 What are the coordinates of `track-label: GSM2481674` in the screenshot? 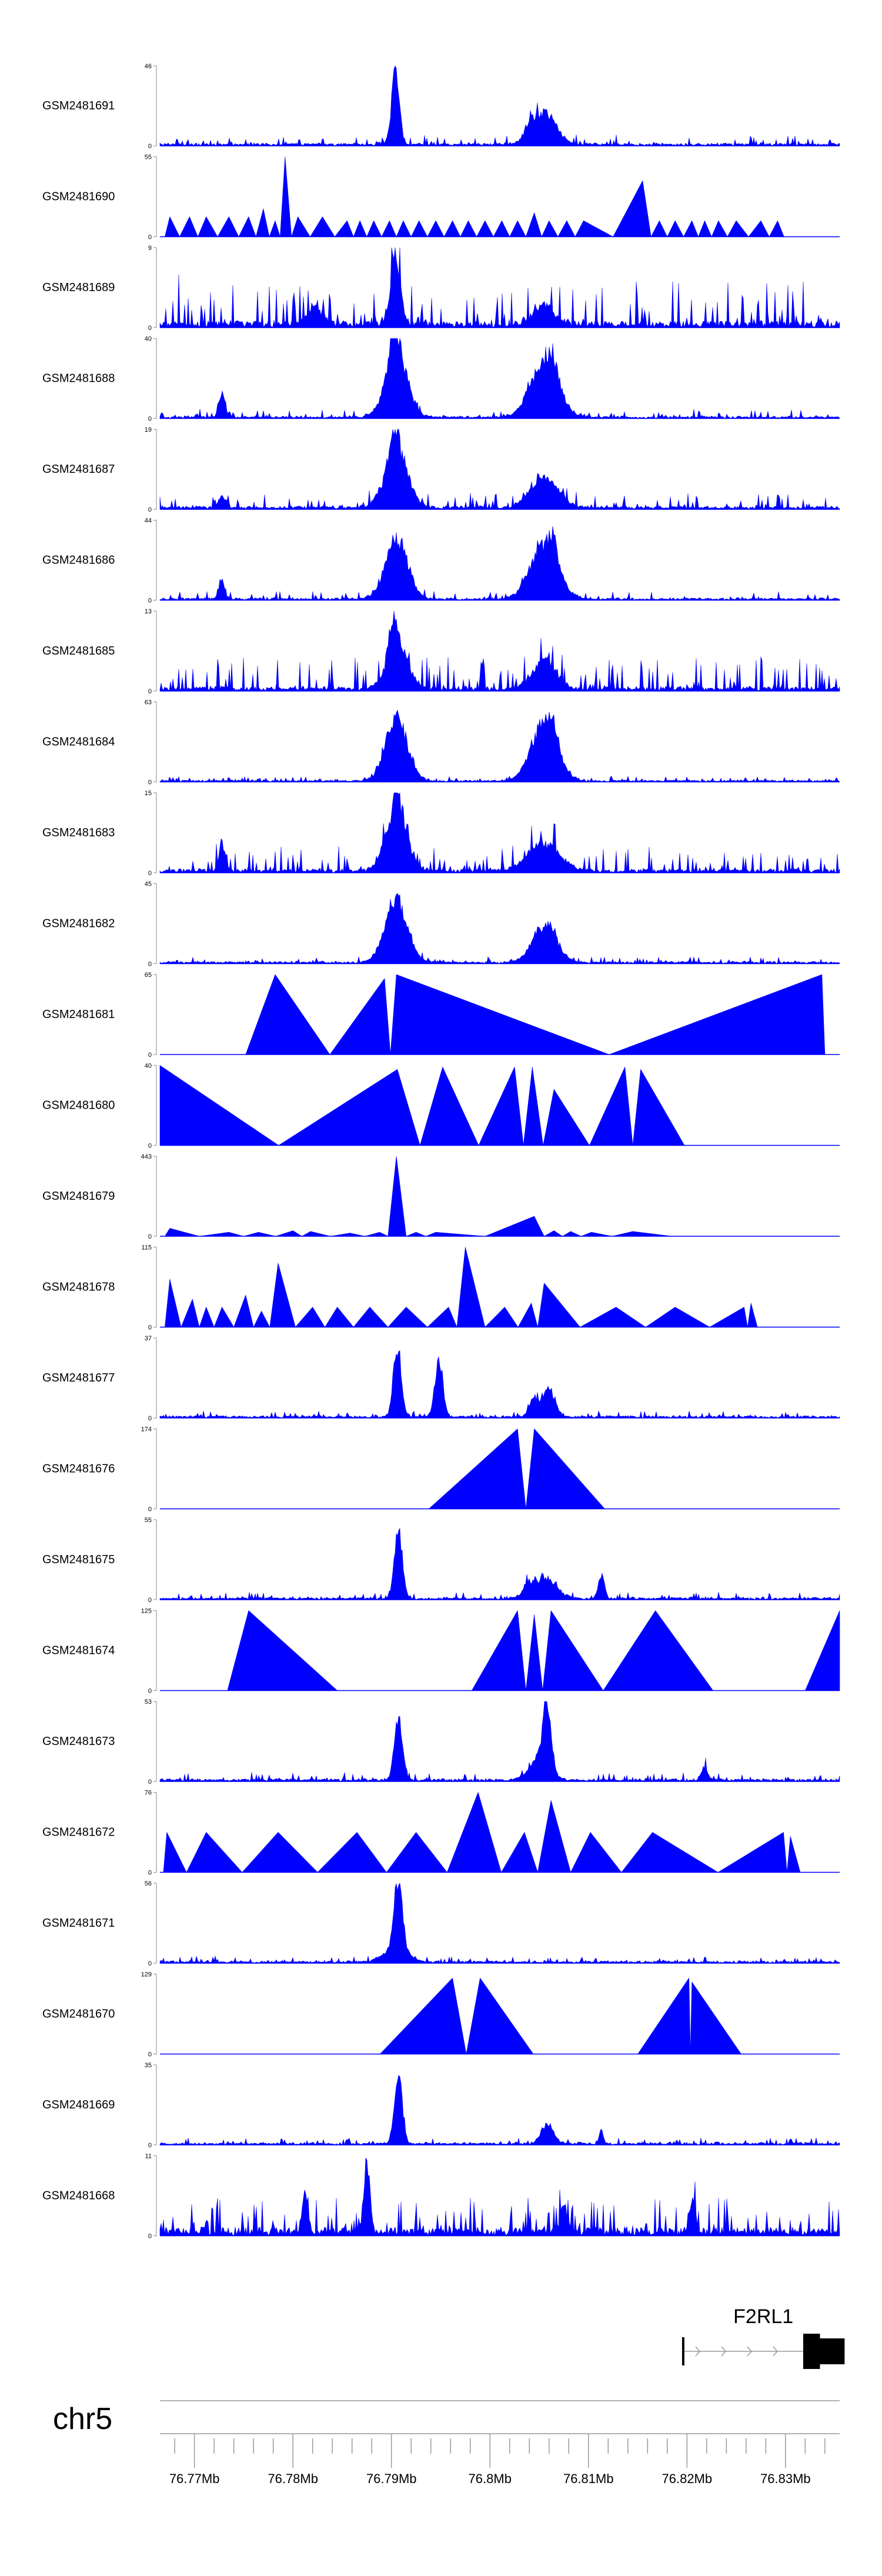 It's located at (78, 1650).